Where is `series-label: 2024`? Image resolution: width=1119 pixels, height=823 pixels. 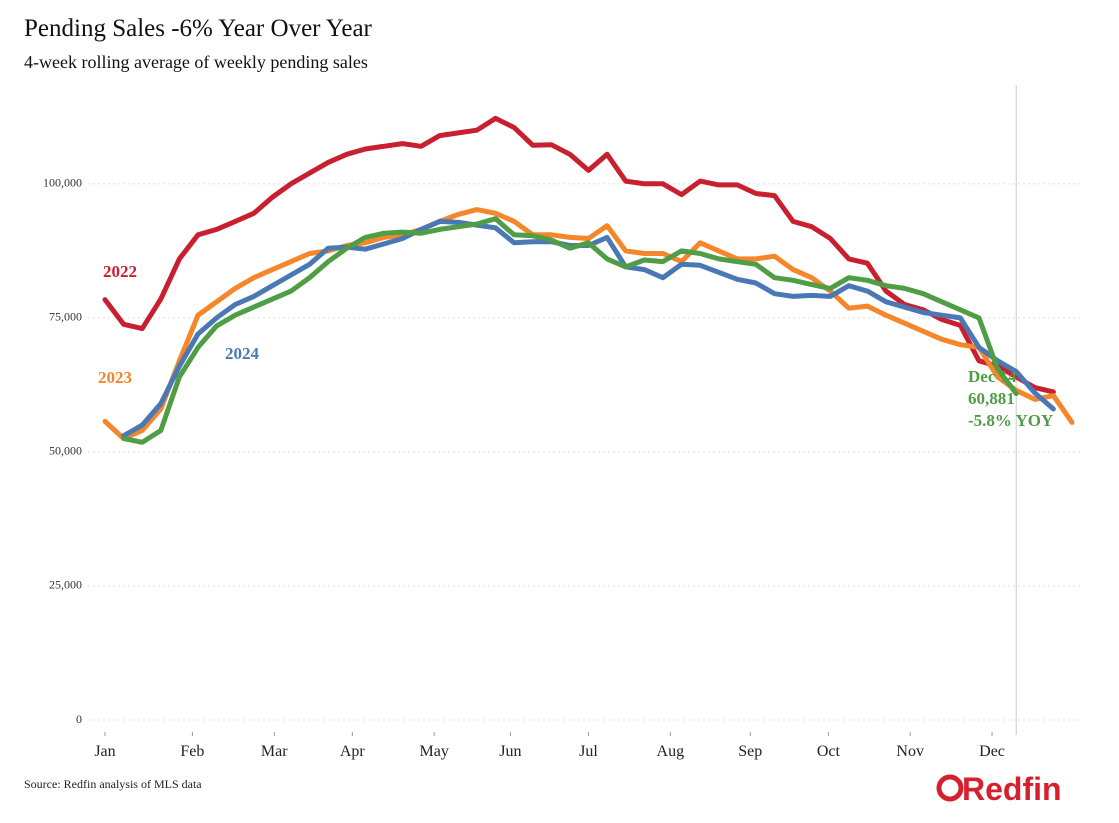
series-label: 2024 is located at coordinates (242, 353).